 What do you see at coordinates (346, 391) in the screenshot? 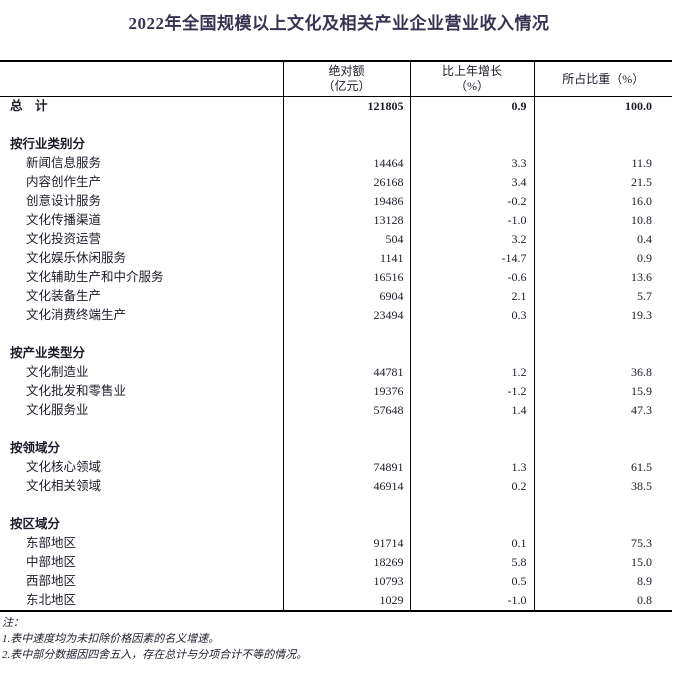
I see `row-absolute-value: 19376` at bounding box center [346, 391].